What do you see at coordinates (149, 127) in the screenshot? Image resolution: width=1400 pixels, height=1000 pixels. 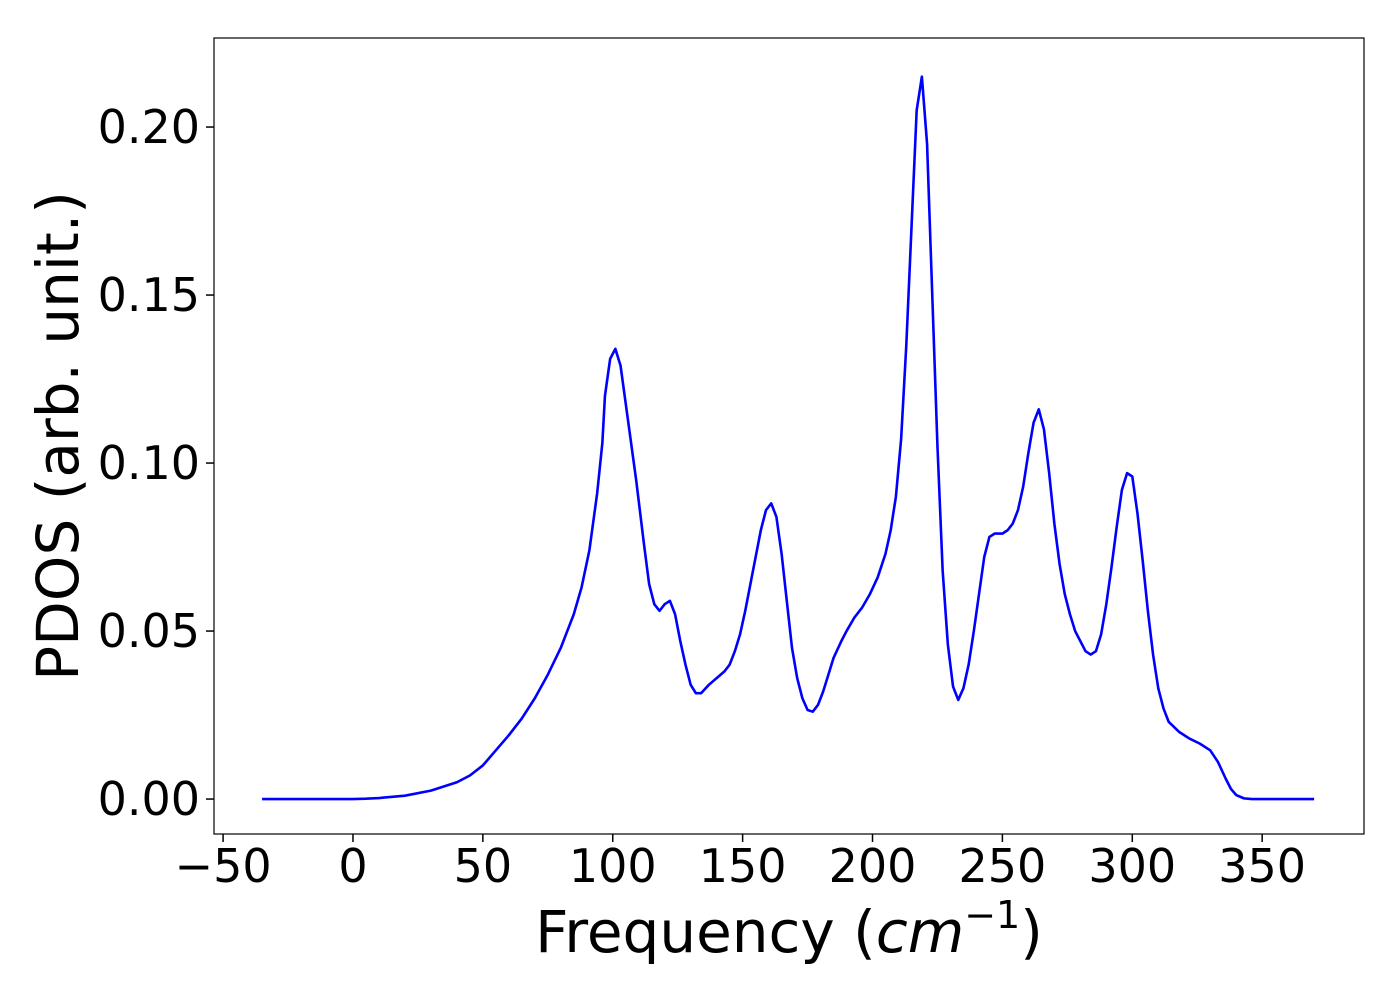 I see `y-tick-label: 0.20` at bounding box center [149, 127].